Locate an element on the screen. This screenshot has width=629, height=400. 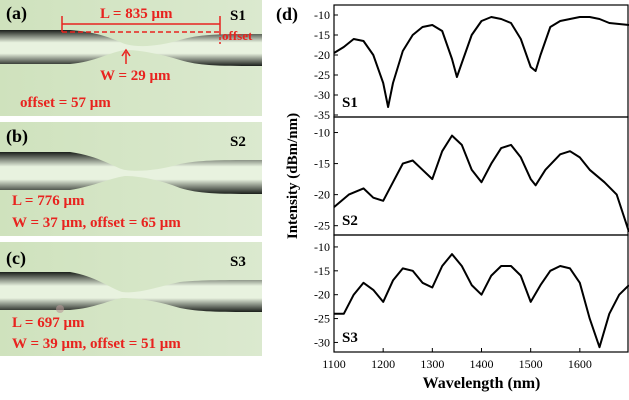
x-tick-label: 1100 is located at coordinates (334, 364).